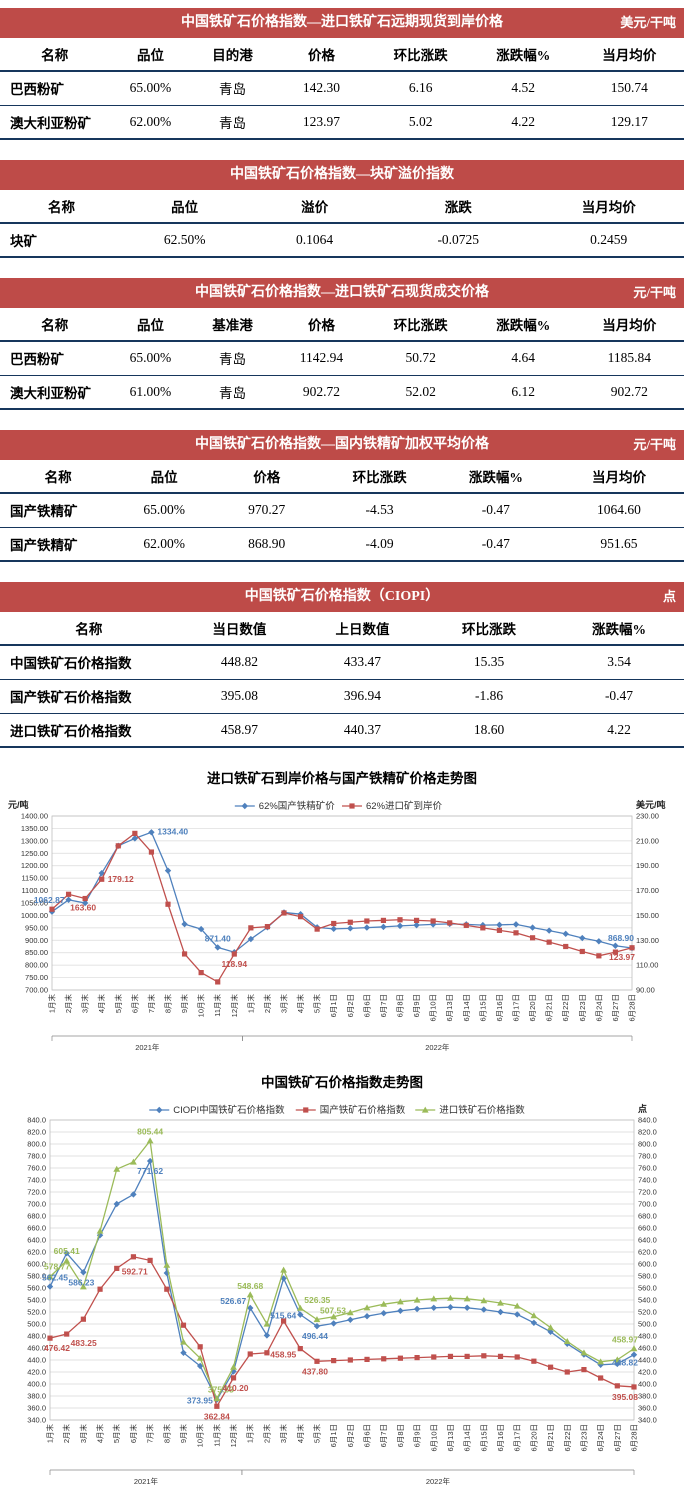  I want to click on value-cell: 6.16, so click(420, 88).